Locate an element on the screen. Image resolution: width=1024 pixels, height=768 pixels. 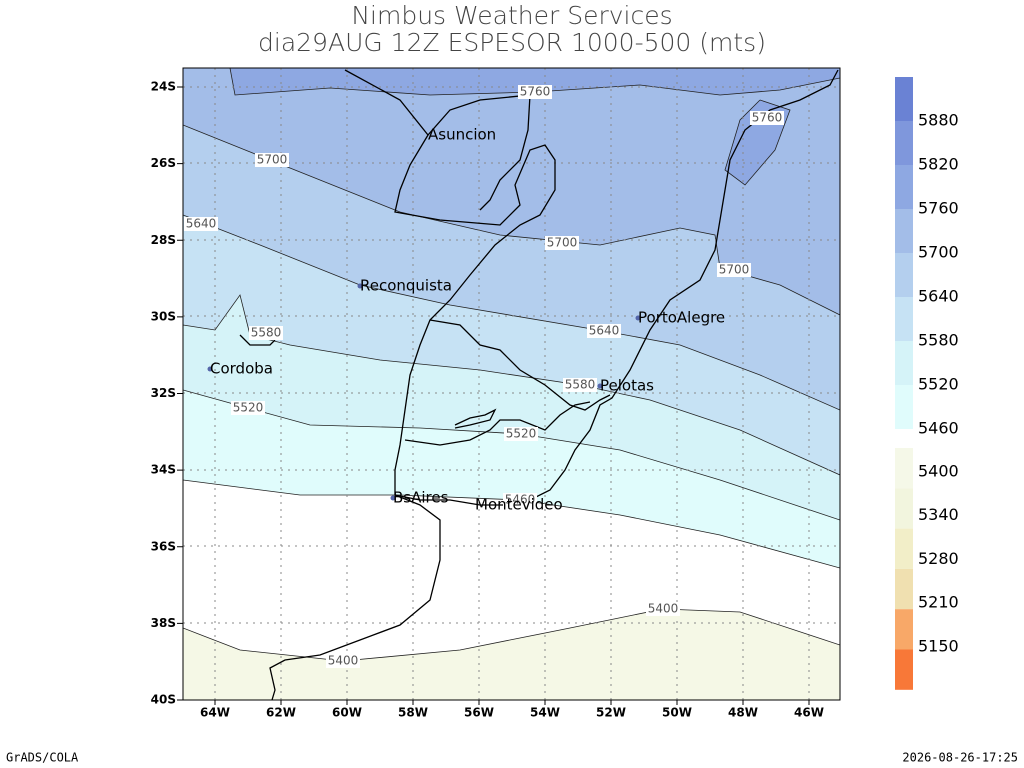
colorbar-label: 5700 is located at coordinates (938, 252).